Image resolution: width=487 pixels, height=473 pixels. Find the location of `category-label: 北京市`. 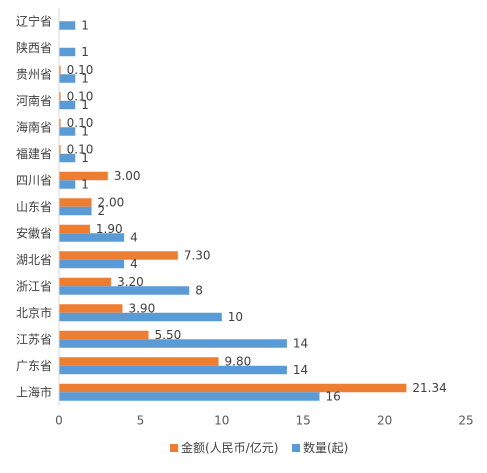

category-label: 北京市 is located at coordinates (34, 312).